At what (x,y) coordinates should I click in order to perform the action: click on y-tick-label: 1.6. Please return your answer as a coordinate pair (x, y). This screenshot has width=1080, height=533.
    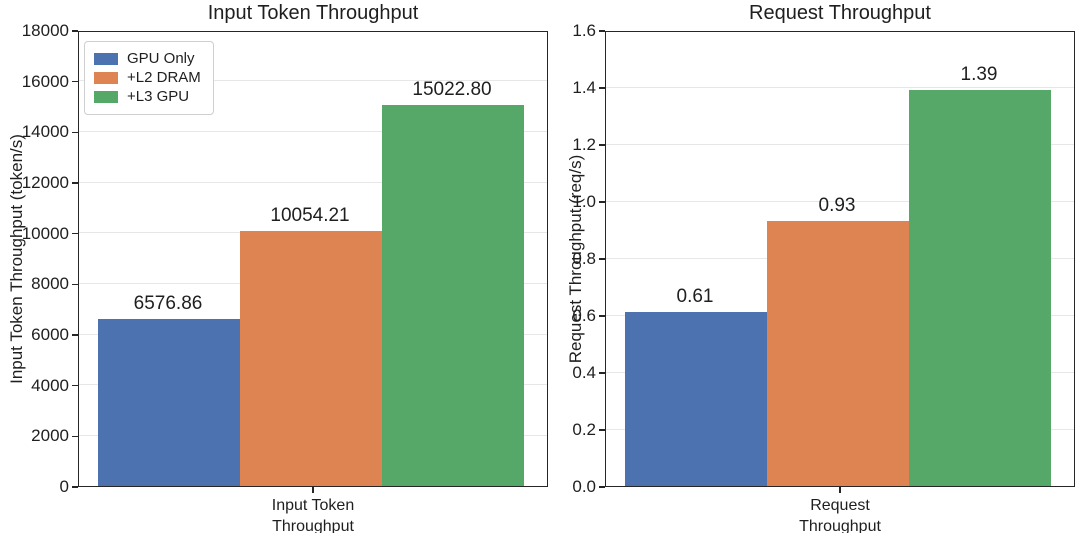
    Looking at the image, I should click on (584, 30).